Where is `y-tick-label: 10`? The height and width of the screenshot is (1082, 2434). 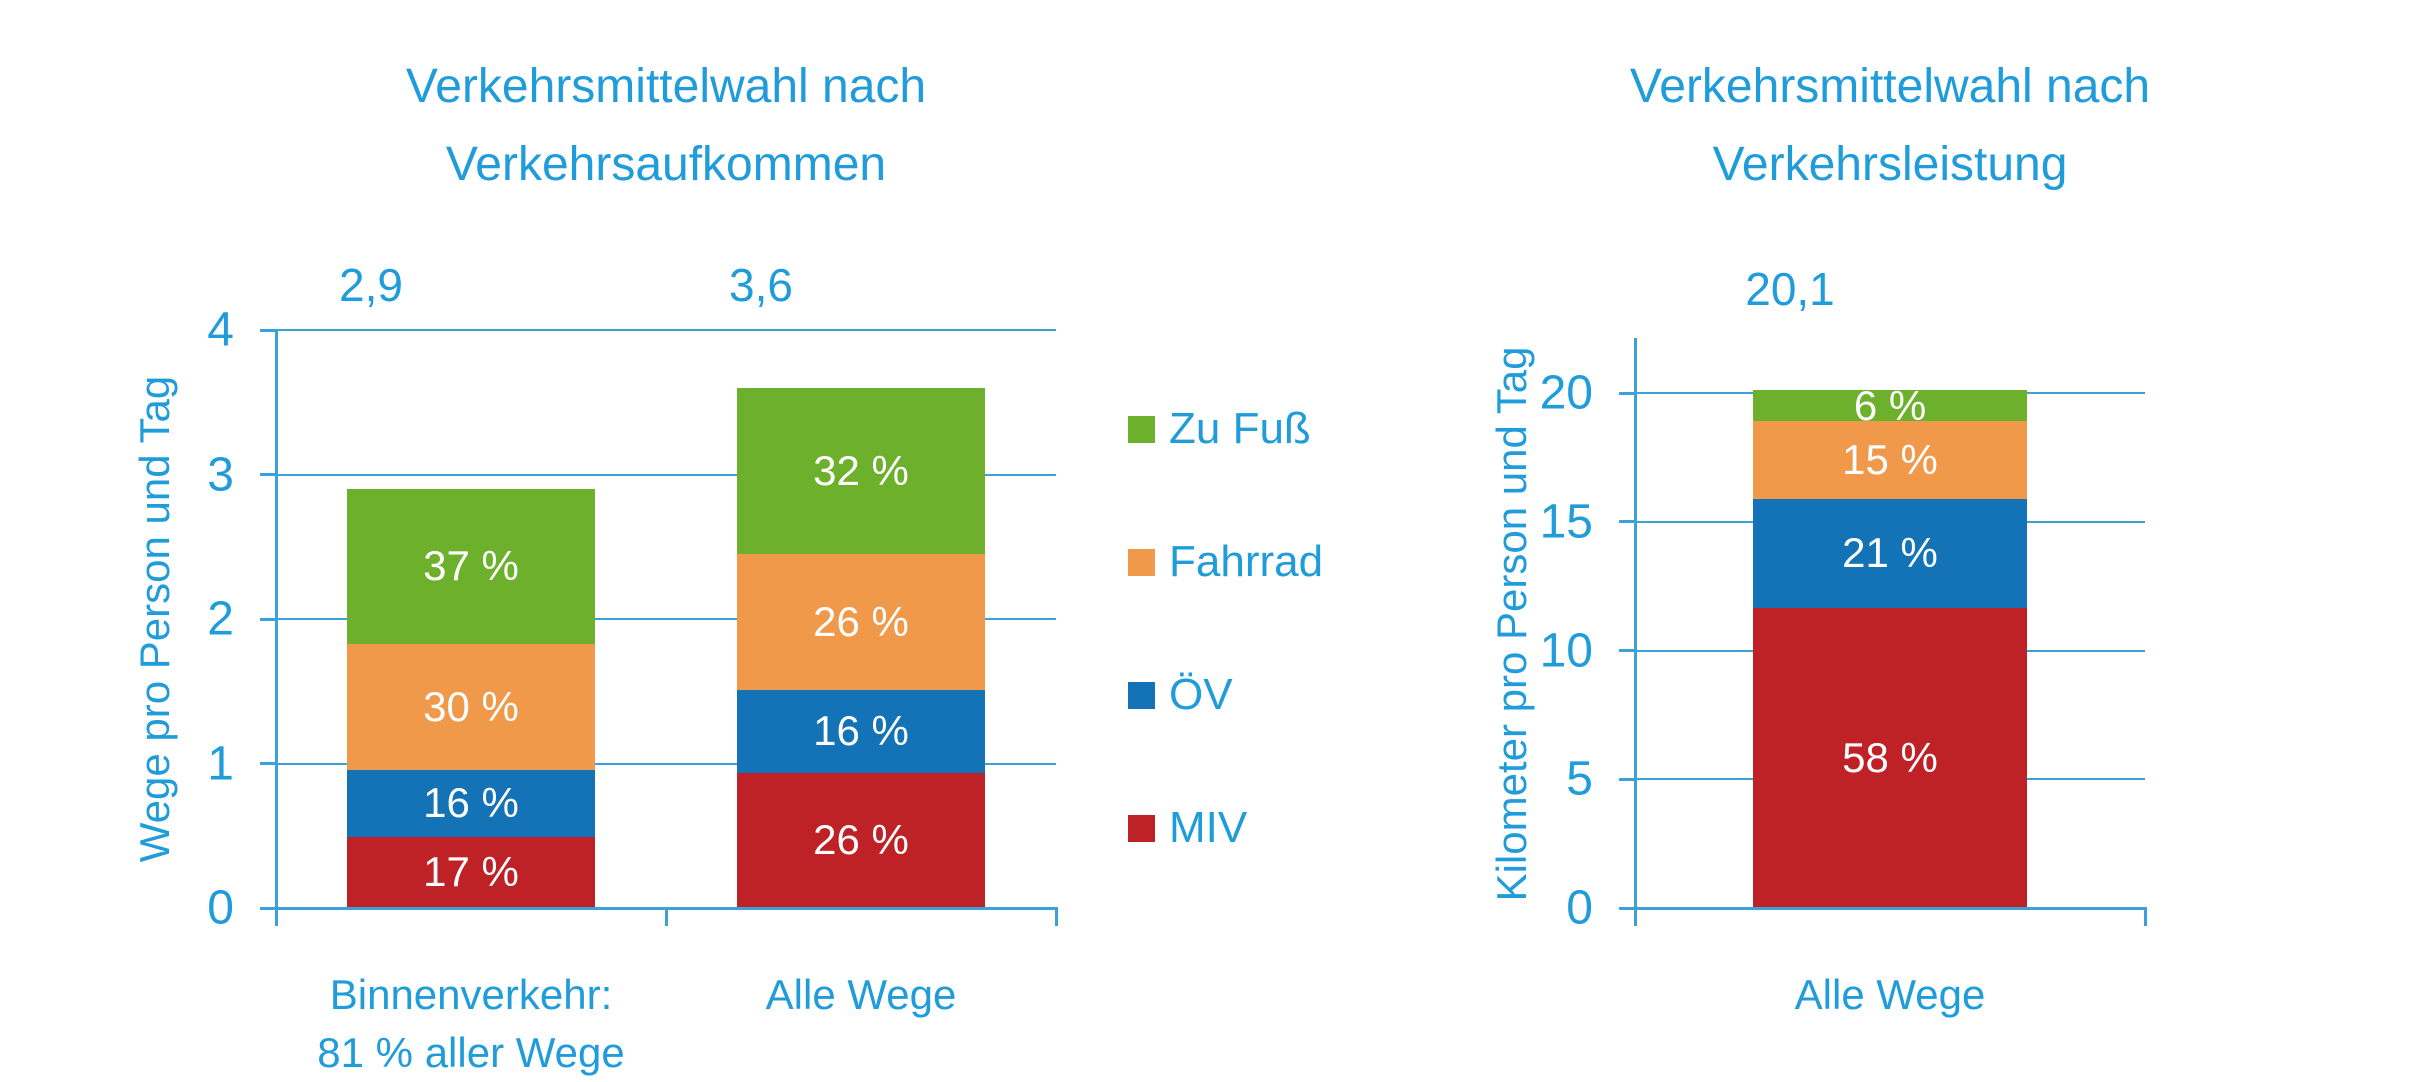
y-tick-label: 10 is located at coordinates (1566, 650).